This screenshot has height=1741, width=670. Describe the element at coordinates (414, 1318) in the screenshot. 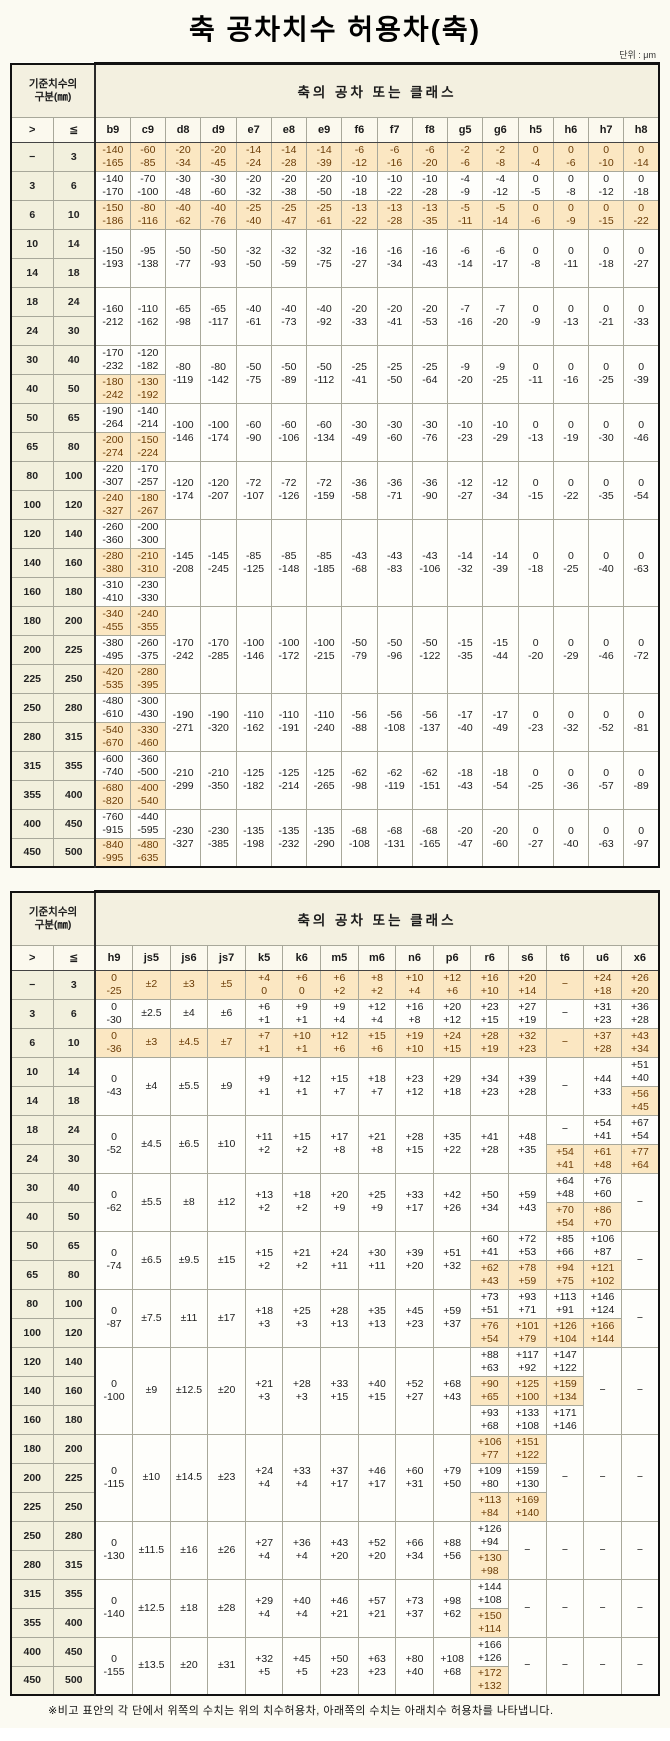

I see `tolerance-cell: +45 +23` at that location.